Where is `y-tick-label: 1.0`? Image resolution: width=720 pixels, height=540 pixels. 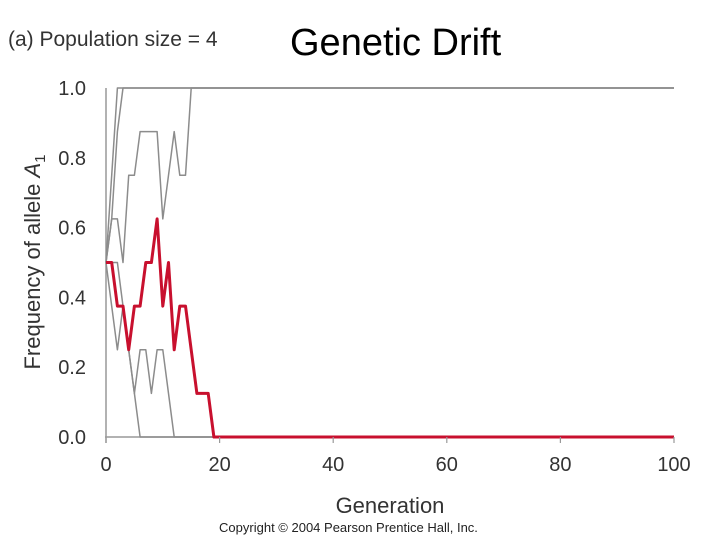
y-tick-label: 1.0 is located at coordinates (72, 89).